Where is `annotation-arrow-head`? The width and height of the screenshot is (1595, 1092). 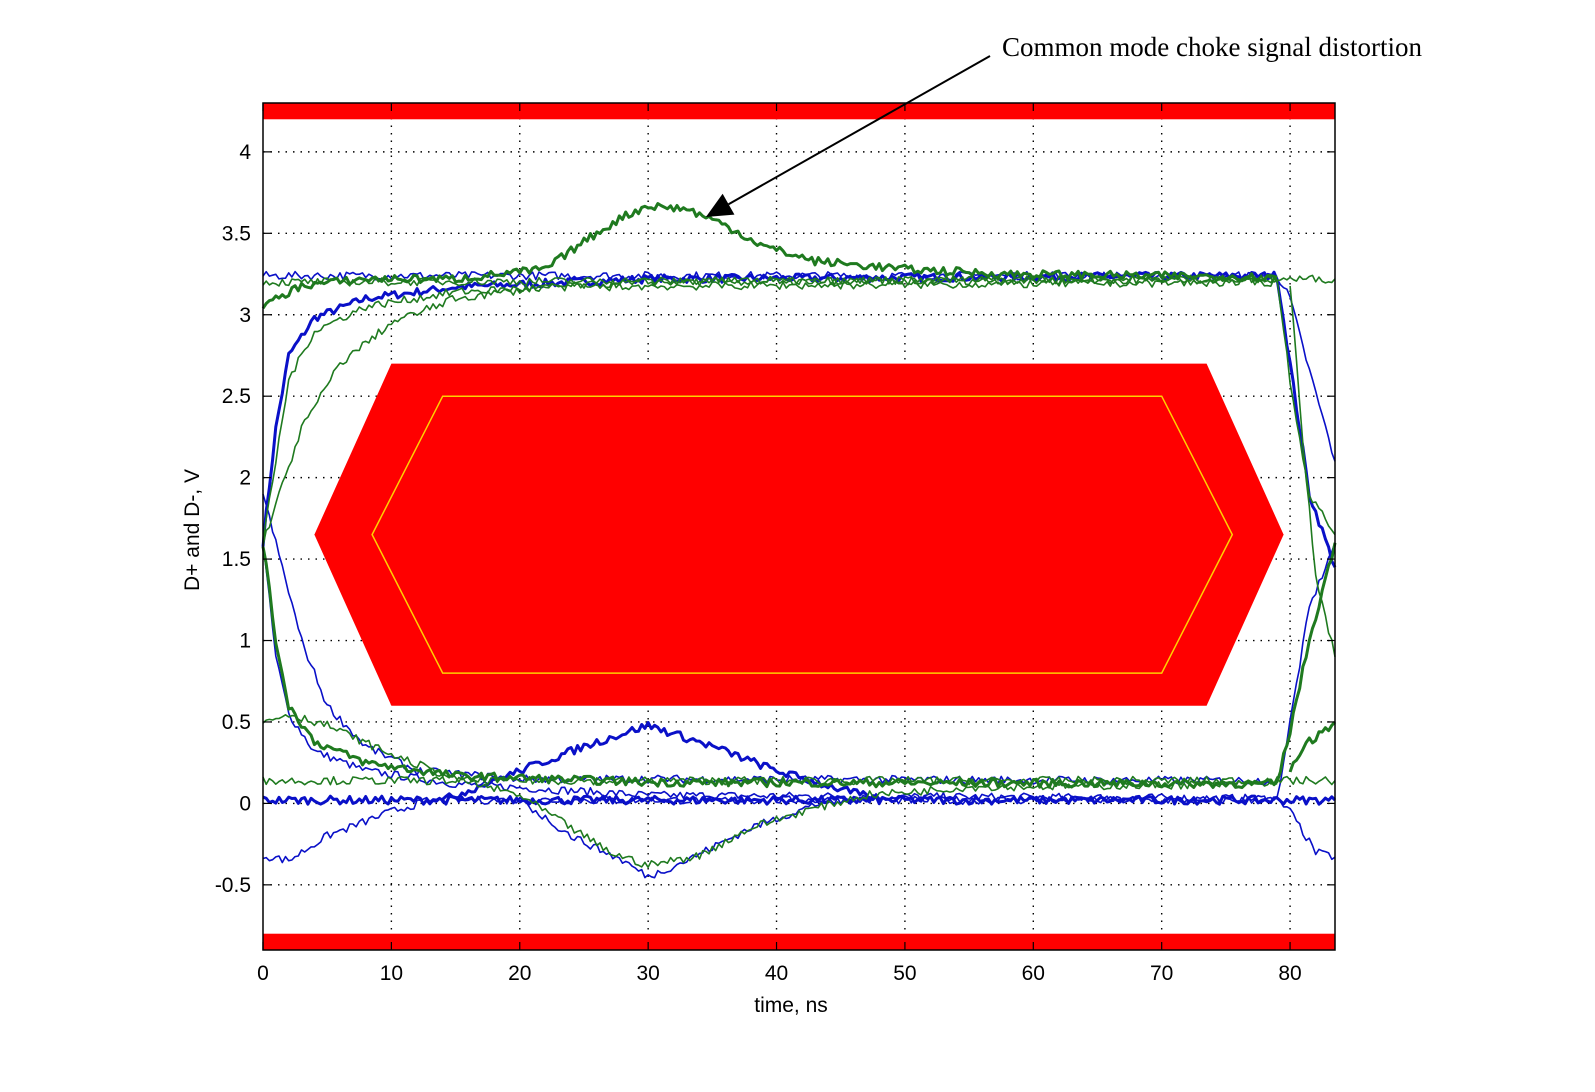 annotation-arrow-head is located at coordinates (720, 205).